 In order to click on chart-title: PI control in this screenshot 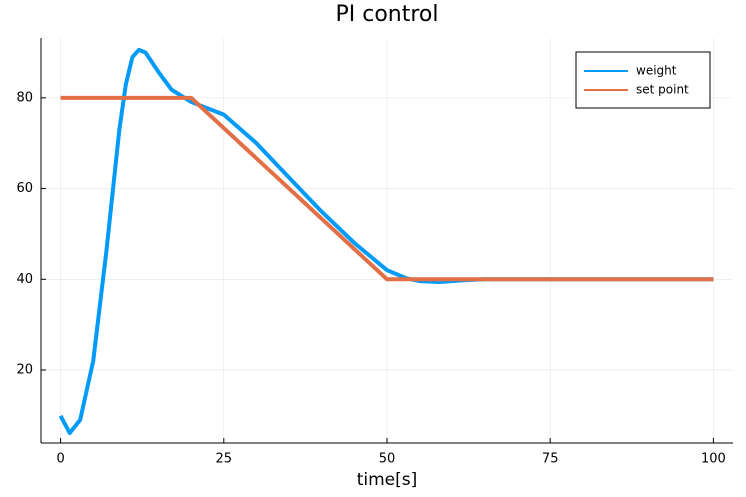, I will do `click(386, 14)`.